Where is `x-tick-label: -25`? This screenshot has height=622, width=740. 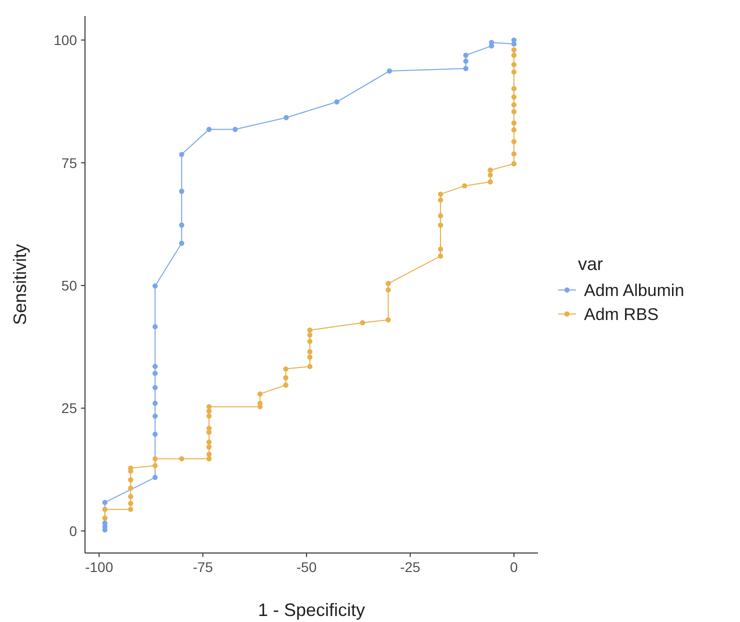
x-tick-label: -25 is located at coordinates (410, 567).